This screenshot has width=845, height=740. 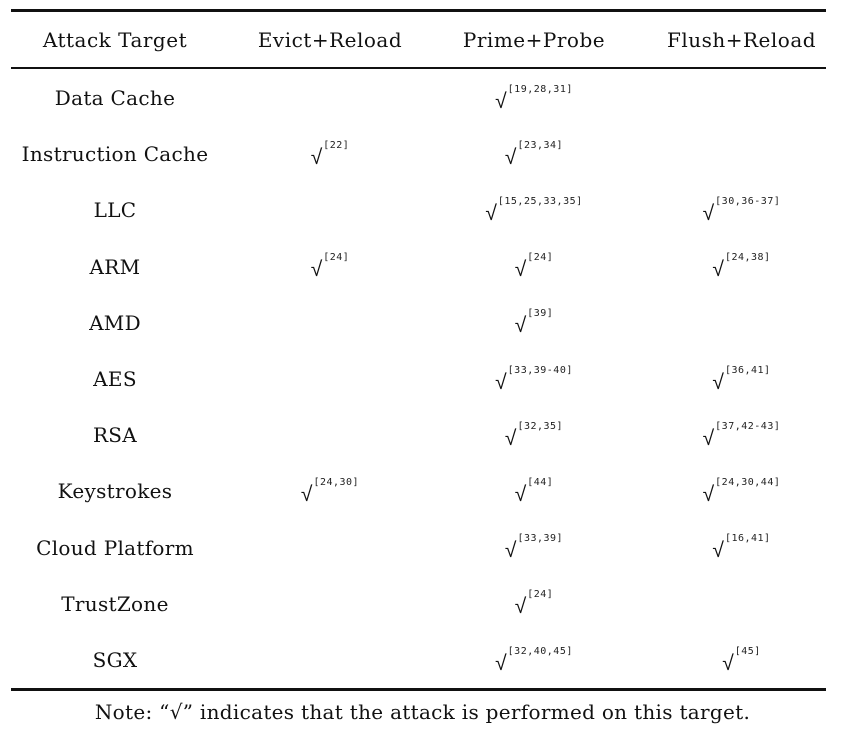 What do you see at coordinates (741, 435) in the screenshot?
I see `check-mark: √ [37,42-43]` at bounding box center [741, 435].